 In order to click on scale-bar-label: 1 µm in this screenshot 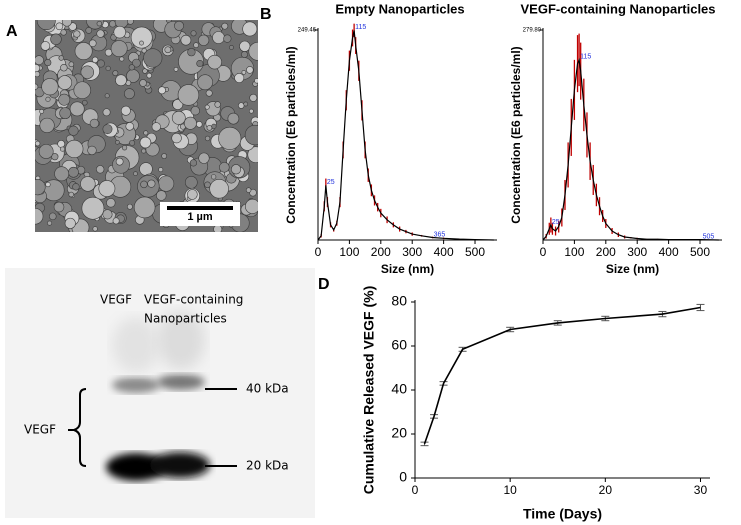, I will do `click(200, 217)`.